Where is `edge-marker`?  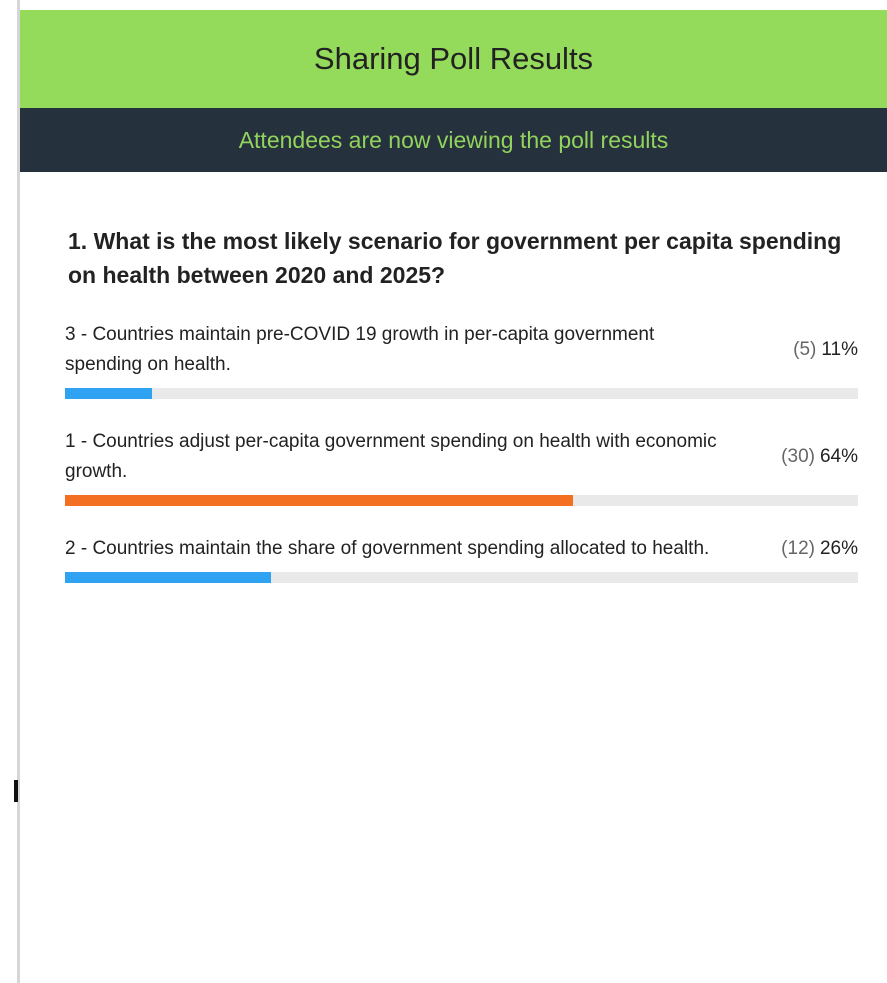
edge-marker is located at coordinates (16, 791).